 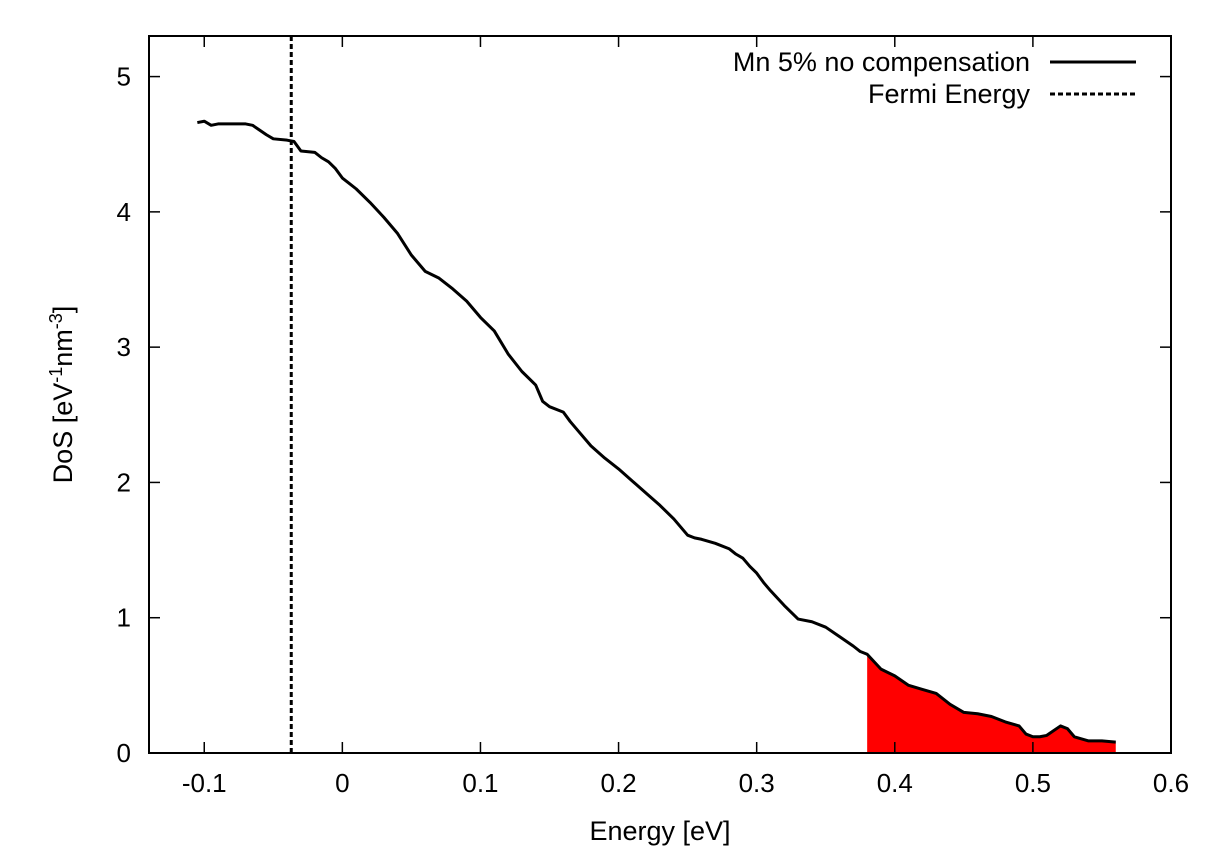 I want to click on y-tick-label: 0, so click(x=124, y=753).